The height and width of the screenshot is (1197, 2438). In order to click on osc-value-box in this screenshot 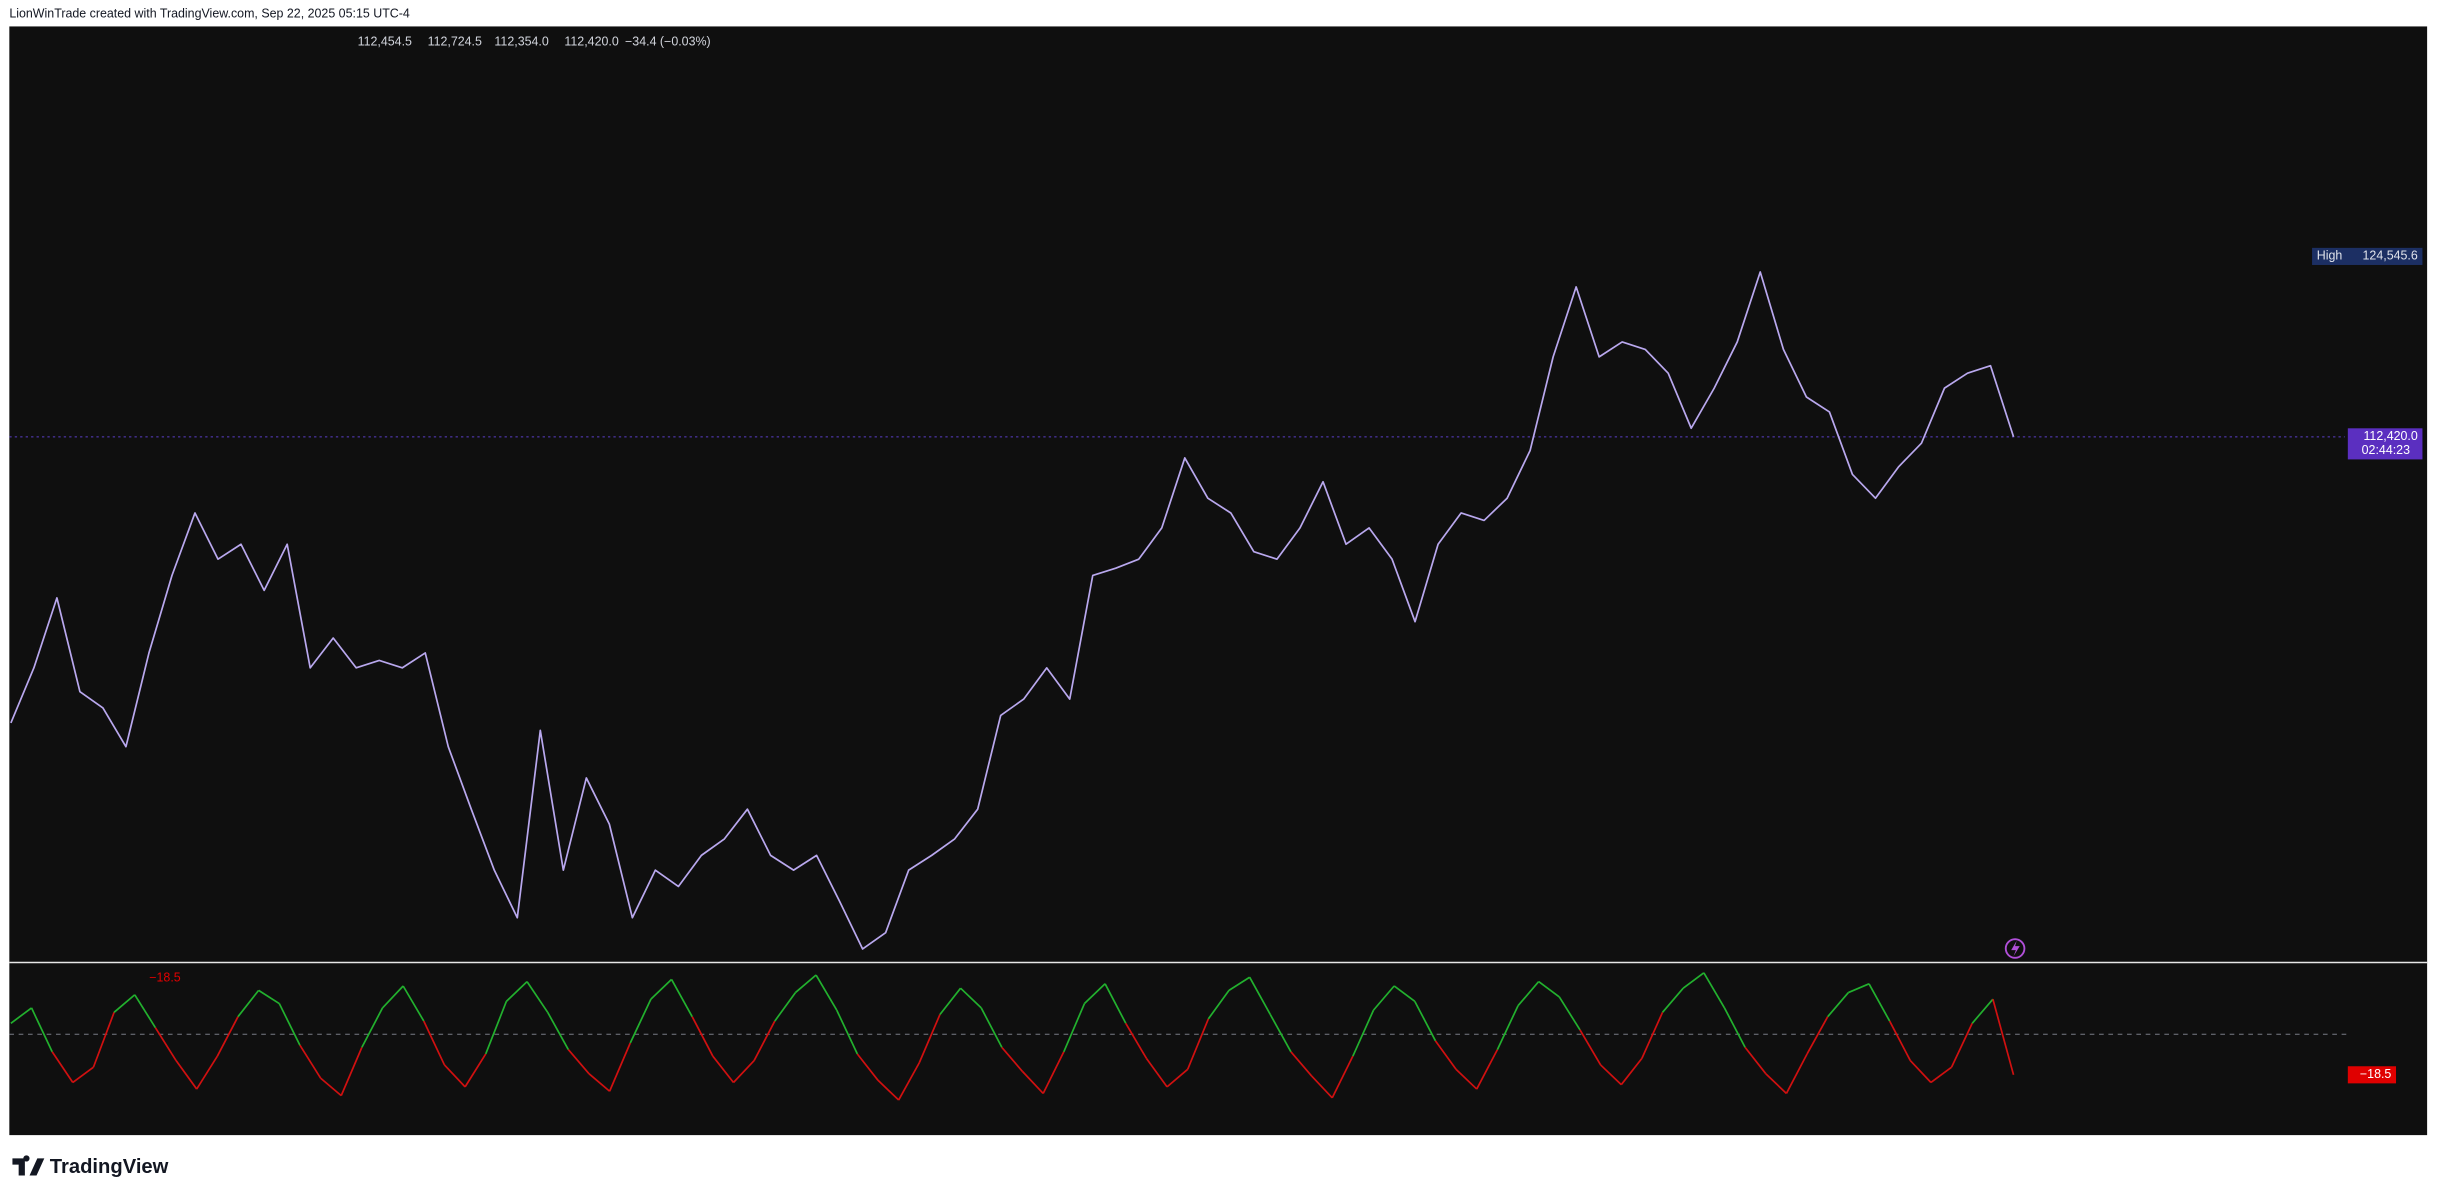, I will do `click(2372, 1075)`.